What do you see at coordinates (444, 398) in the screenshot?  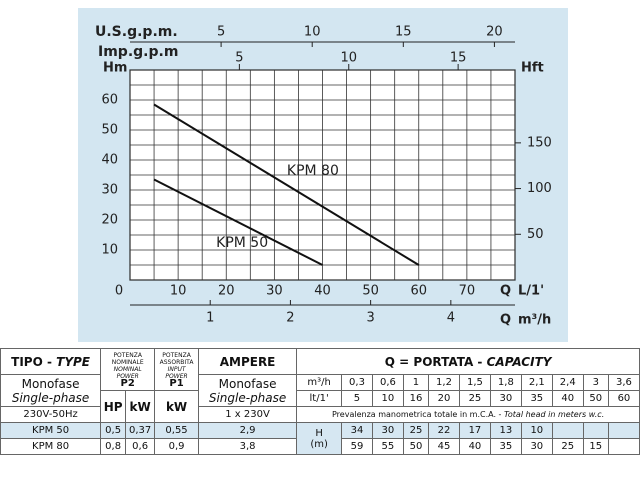 I see `cell: 20` at bounding box center [444, 398].